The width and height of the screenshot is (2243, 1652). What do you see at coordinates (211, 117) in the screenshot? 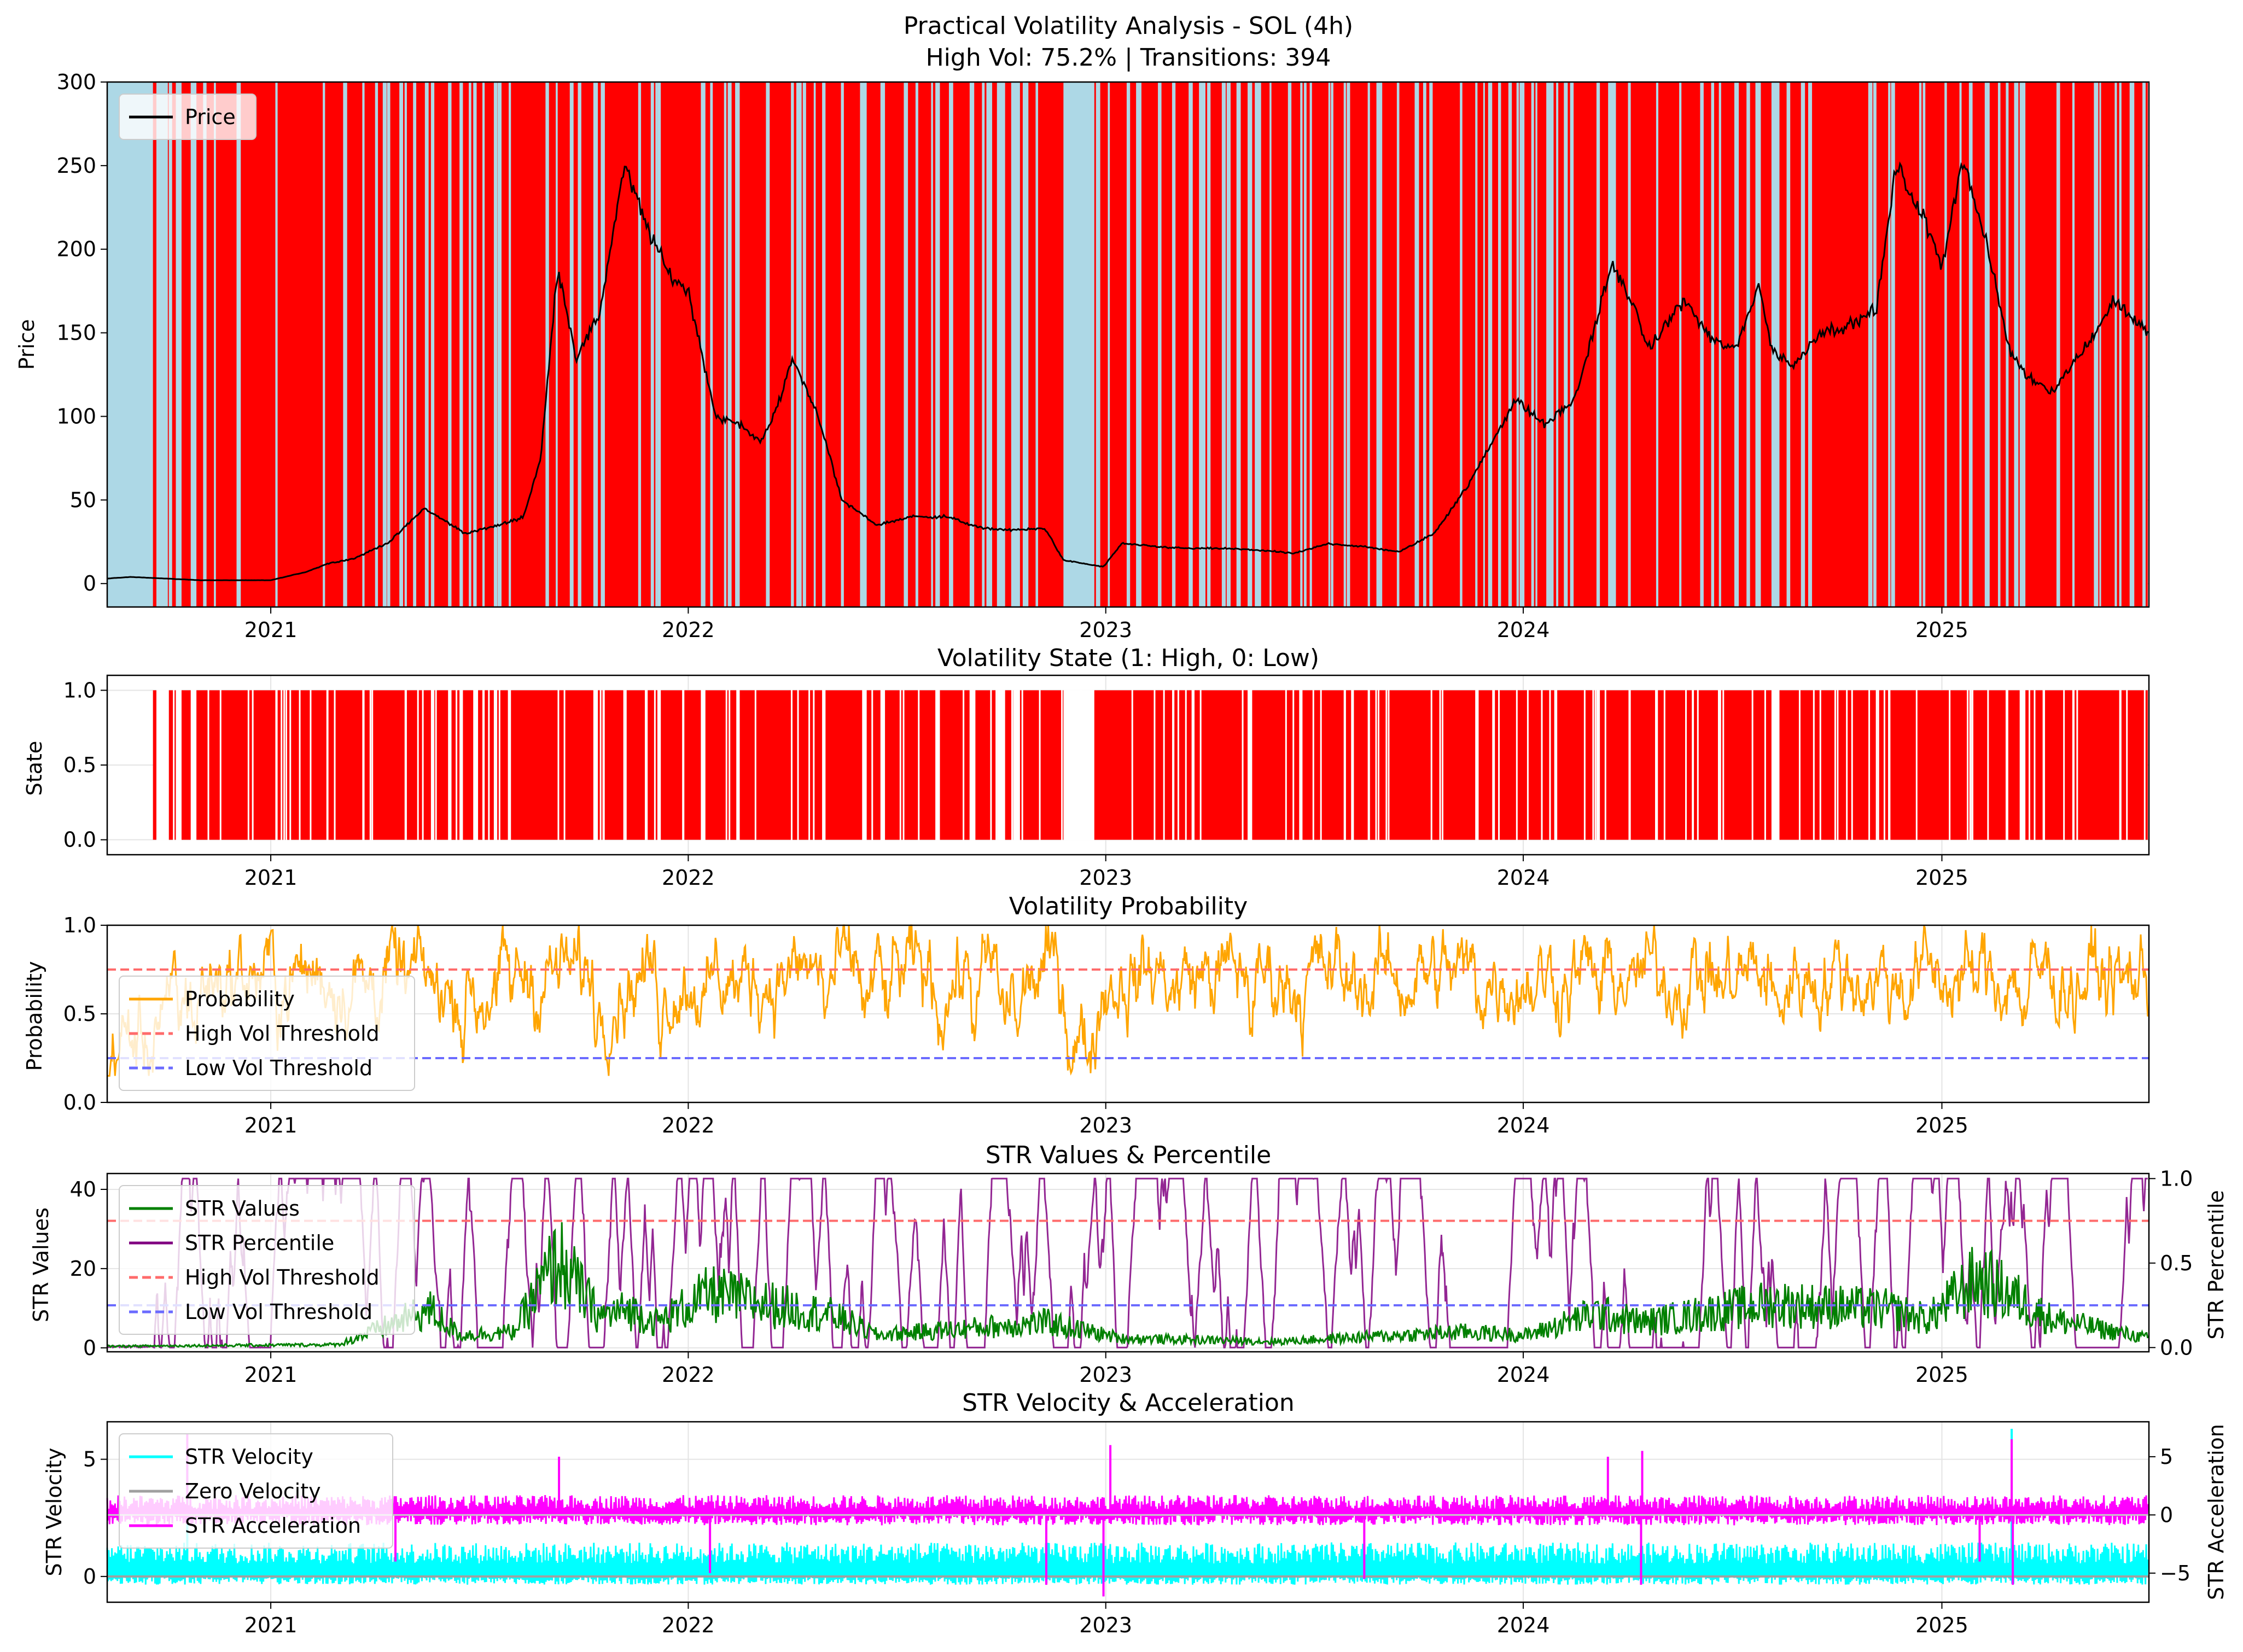
I see `legend-label: Price` at bounding box center [211, 117].